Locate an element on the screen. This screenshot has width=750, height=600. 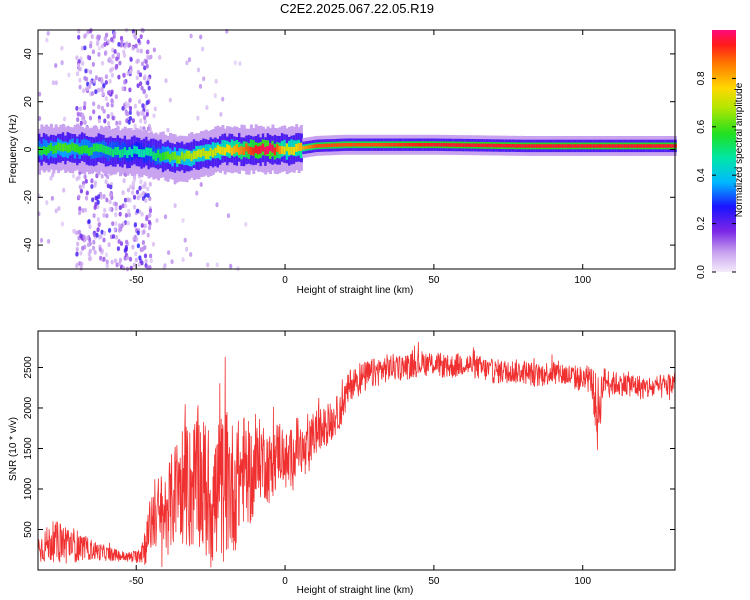
snr-x-tick-label: 50 is located at coordinates (434, 581).